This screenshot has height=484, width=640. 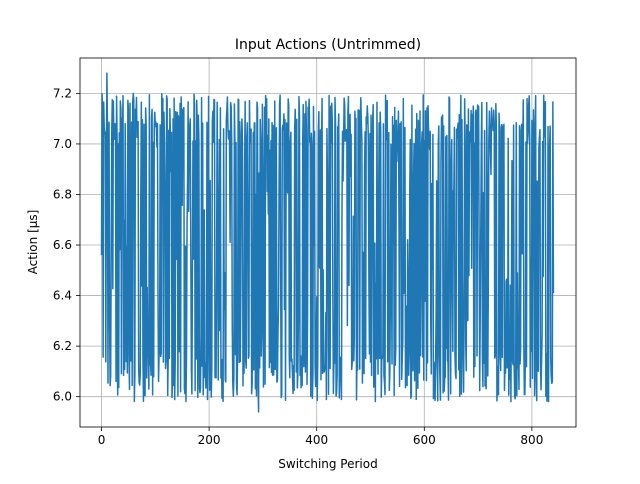 I want to click on x-axis-ticks: 0 200 400 600 800, so click(x=320, y=437).